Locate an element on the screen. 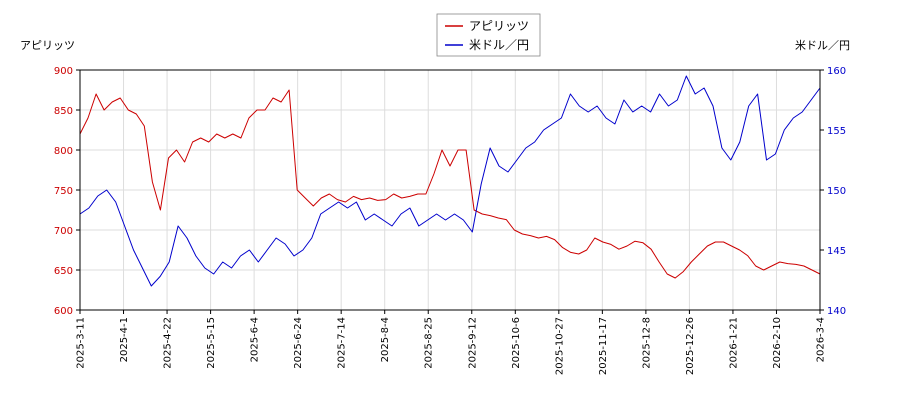  x-tick-label: 2025-4-1 is located at coordinates (124, 339).